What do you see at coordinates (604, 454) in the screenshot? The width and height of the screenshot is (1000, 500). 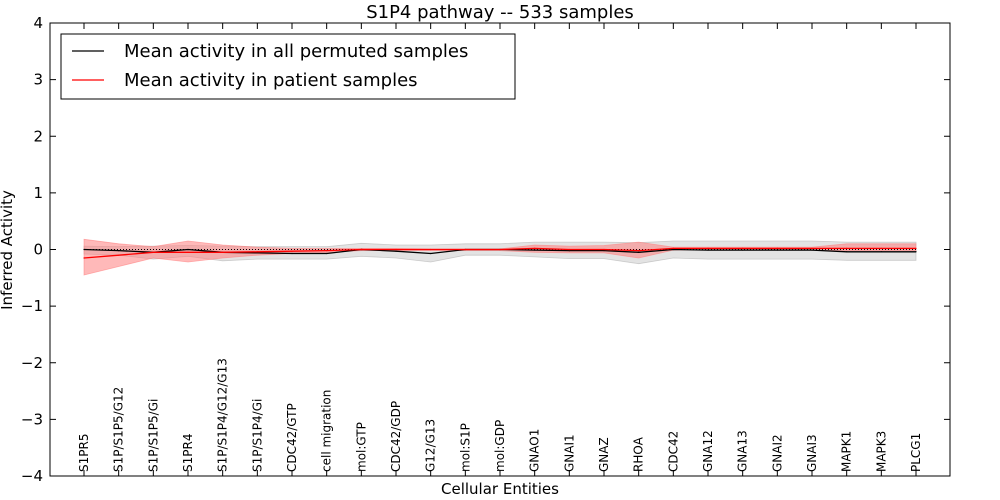 I see `x-tick-label: GNAZ` at bounding box center [604, 454].